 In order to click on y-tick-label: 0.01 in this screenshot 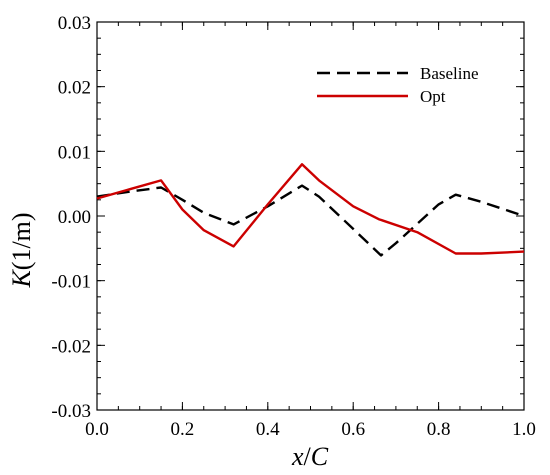, I will do `click(74, 152)`.